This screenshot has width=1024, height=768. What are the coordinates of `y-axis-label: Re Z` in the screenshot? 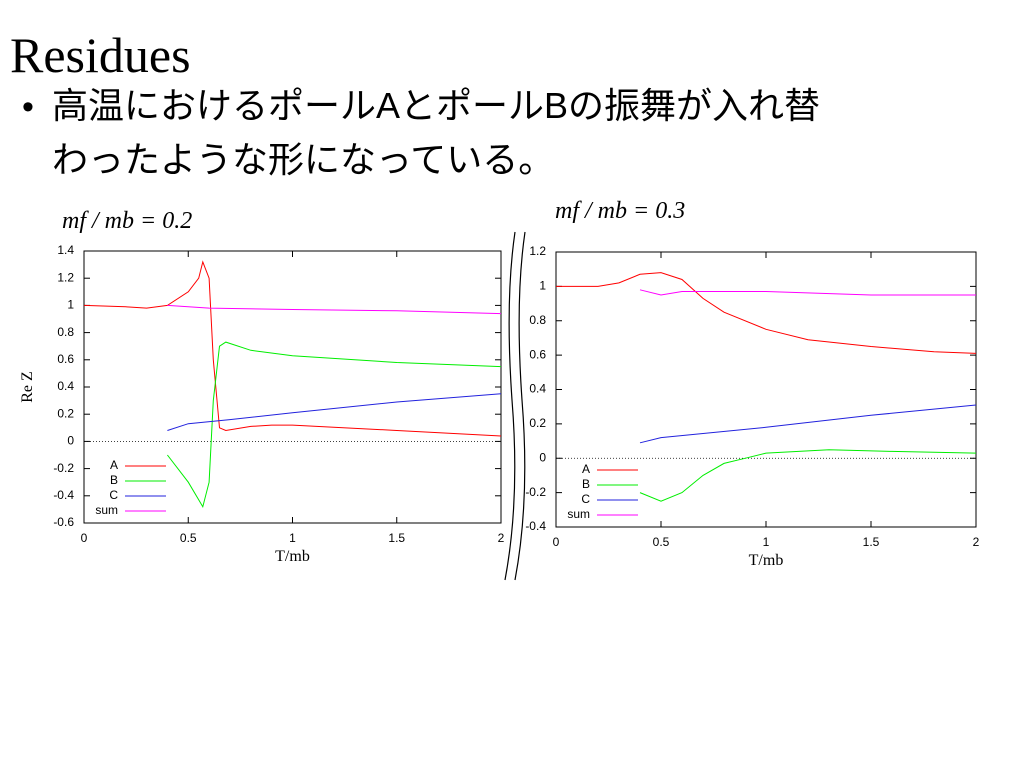 It's located at (27, 387).